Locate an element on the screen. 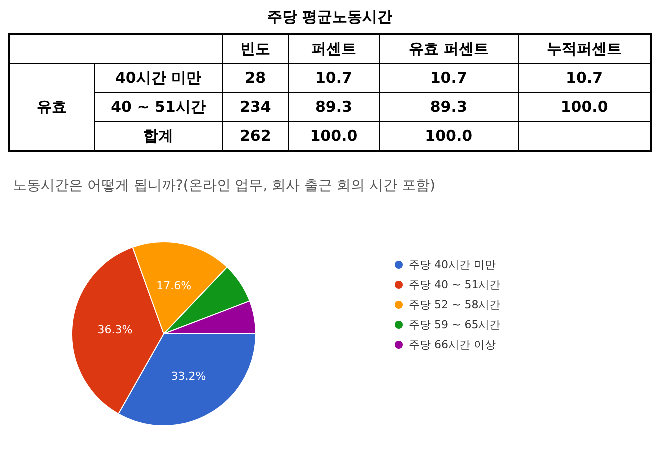 The height and width of the screenshot is (472, 660). data-label: 36.3% is located at coordinates (115, 329).